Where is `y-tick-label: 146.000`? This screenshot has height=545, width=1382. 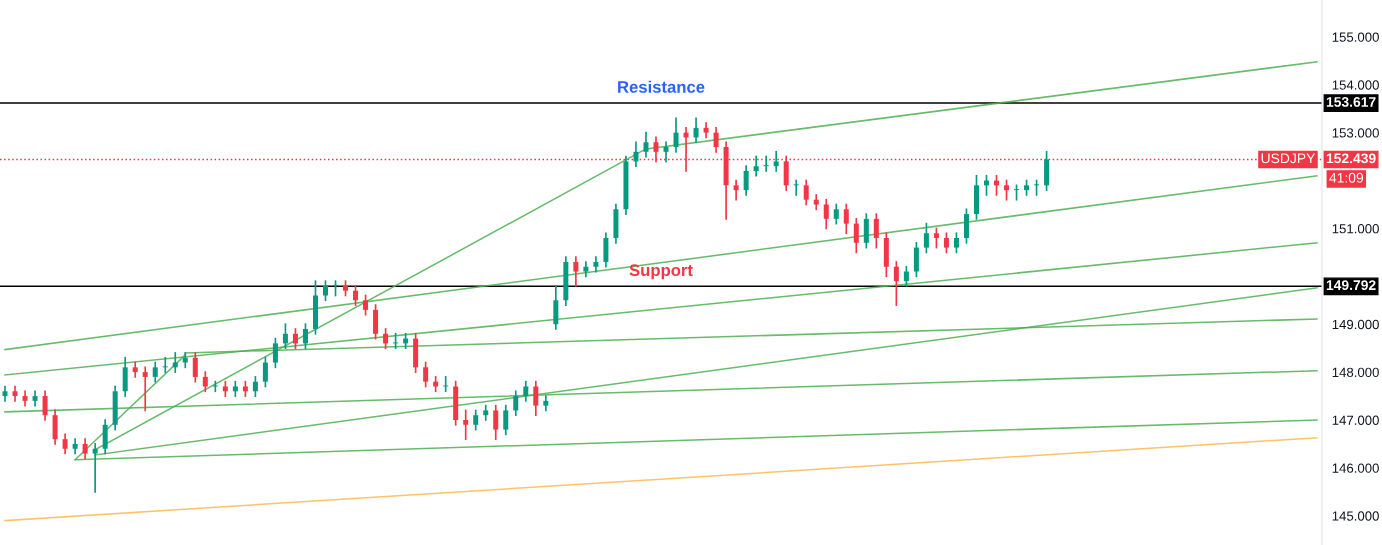
y-tick-label: 146.000 is located at coordinates (1355, 468).